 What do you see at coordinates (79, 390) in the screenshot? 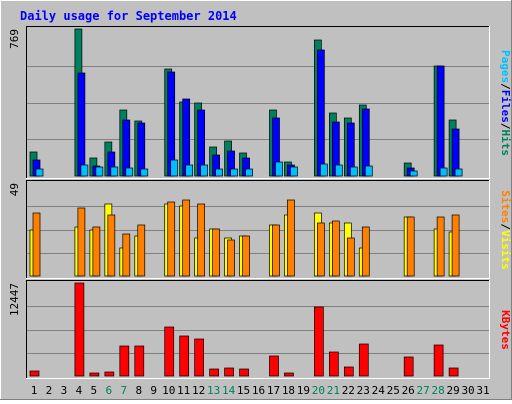
I see `x-tick-label: 4` at bounding box center [79, 390].